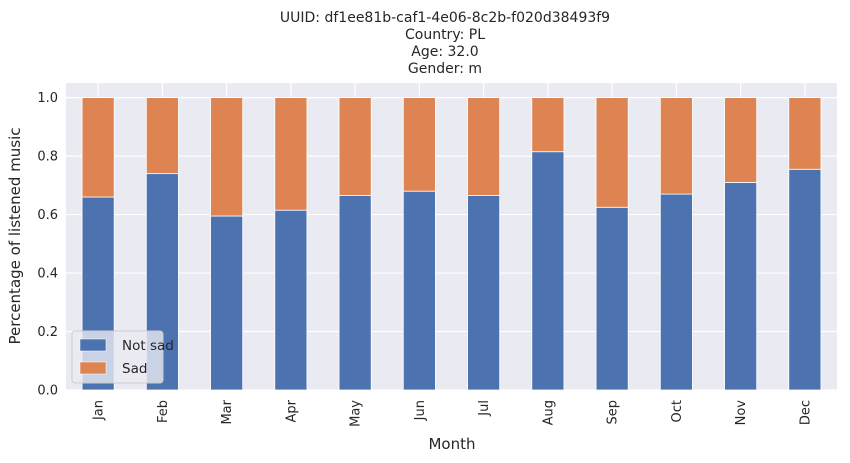 The height and width of the screenshot is (463, 850). I want to click on x-tick-label-mar: Mar, so click(227, 411).